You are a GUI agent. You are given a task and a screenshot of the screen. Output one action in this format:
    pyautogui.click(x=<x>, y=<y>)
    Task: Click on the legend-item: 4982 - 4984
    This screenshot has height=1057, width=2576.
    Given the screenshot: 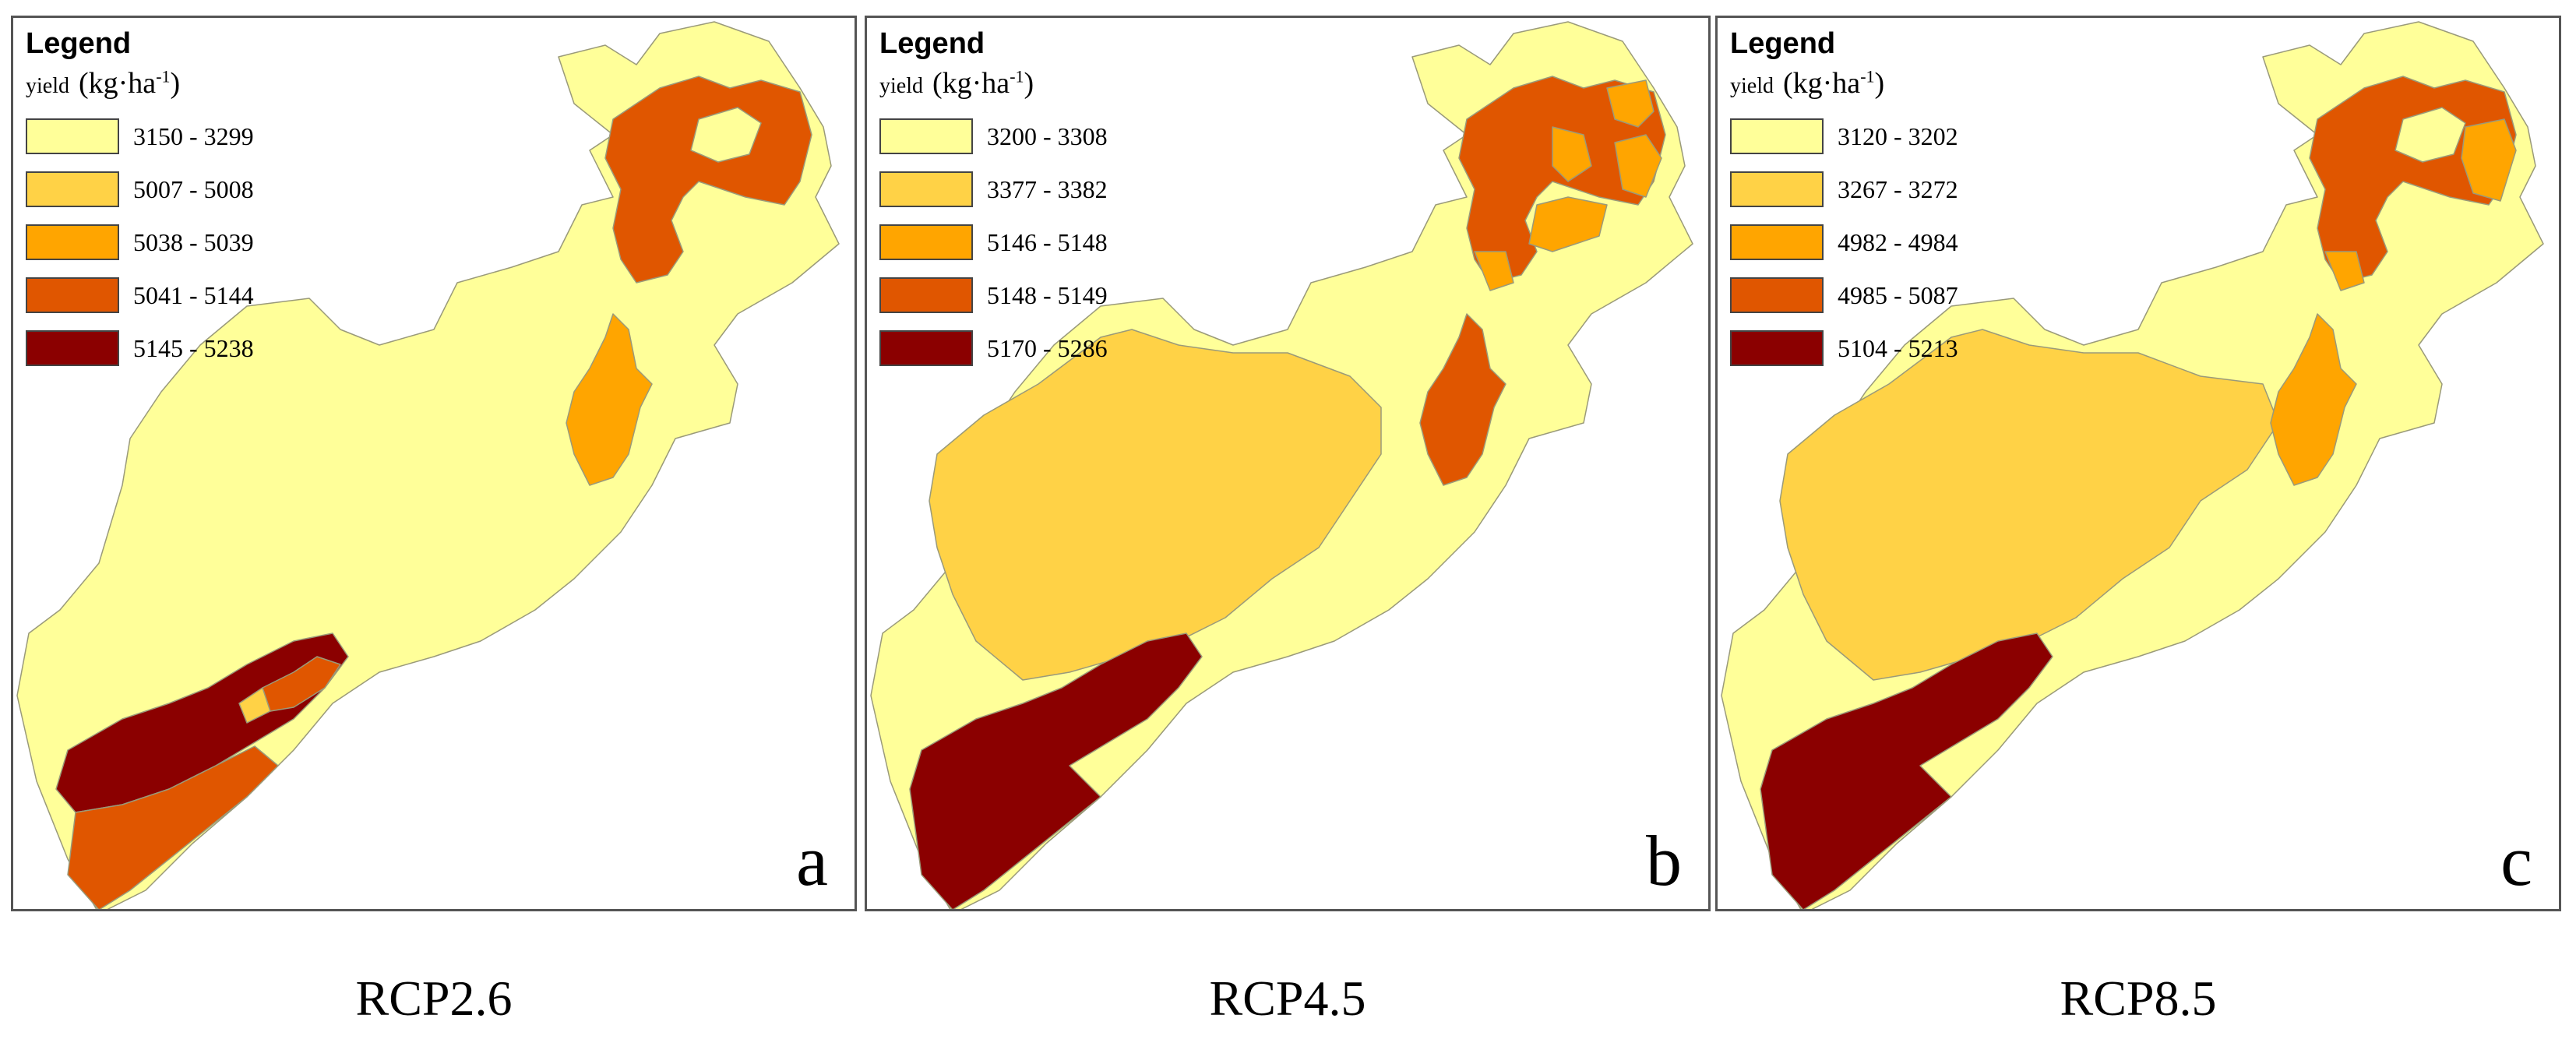 What is the action you would take?
    pyautogui.click(x=1844, y=242)
    